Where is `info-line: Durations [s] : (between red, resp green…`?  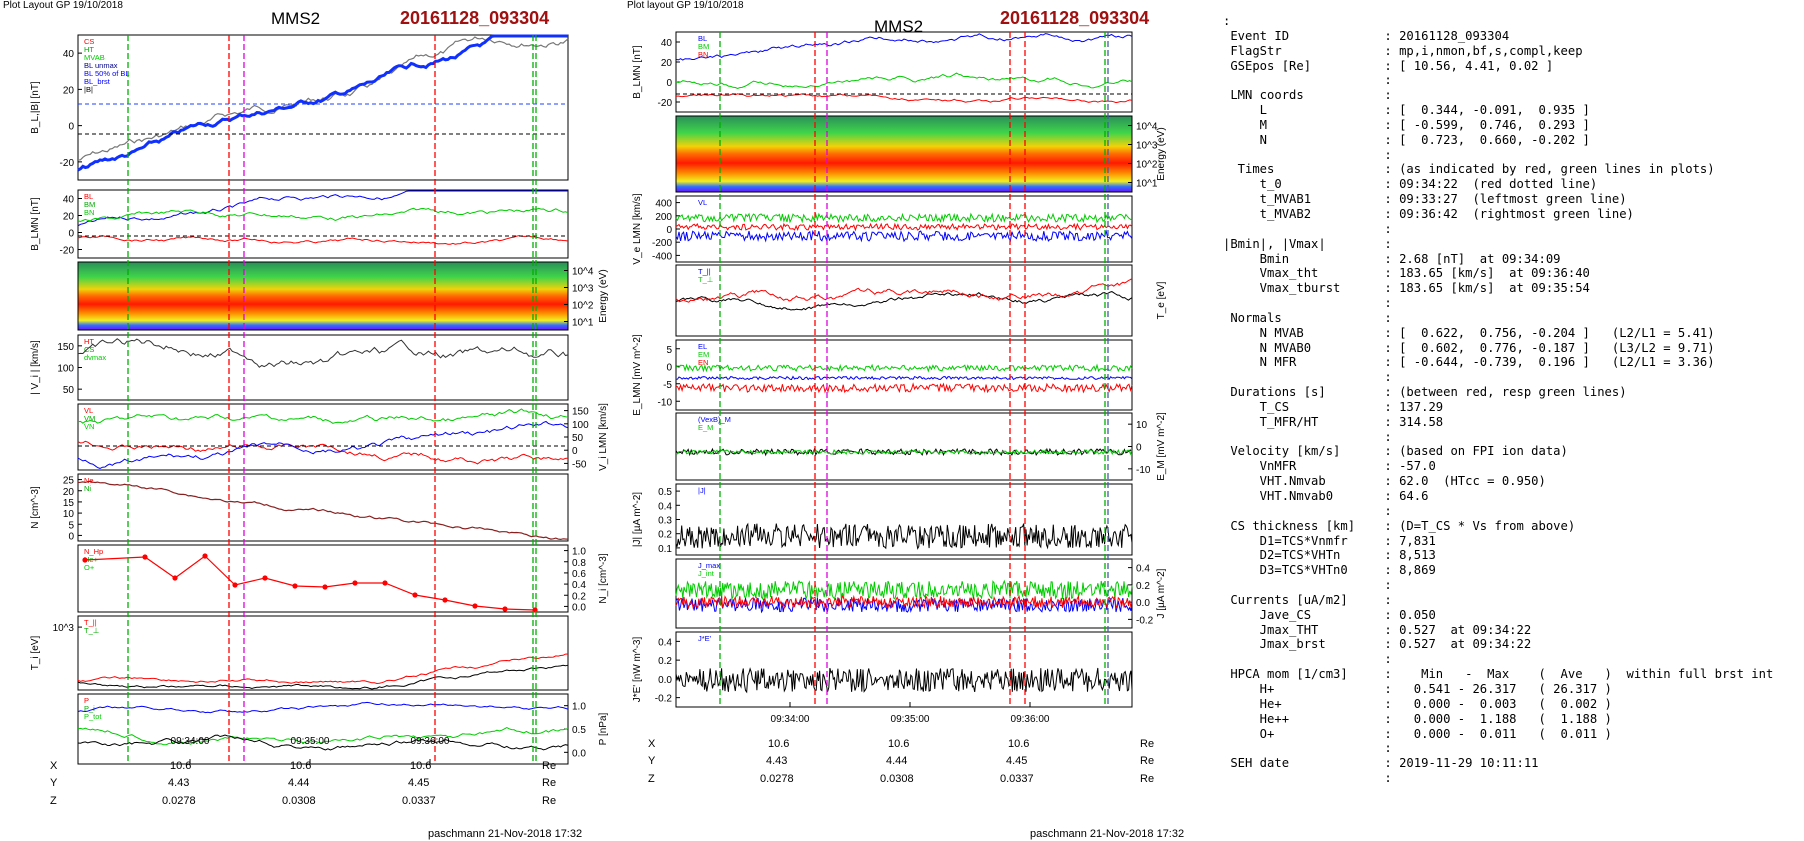 info-line: Durations [s] : (between red, resp green… is located at coordinates (1428, 392).